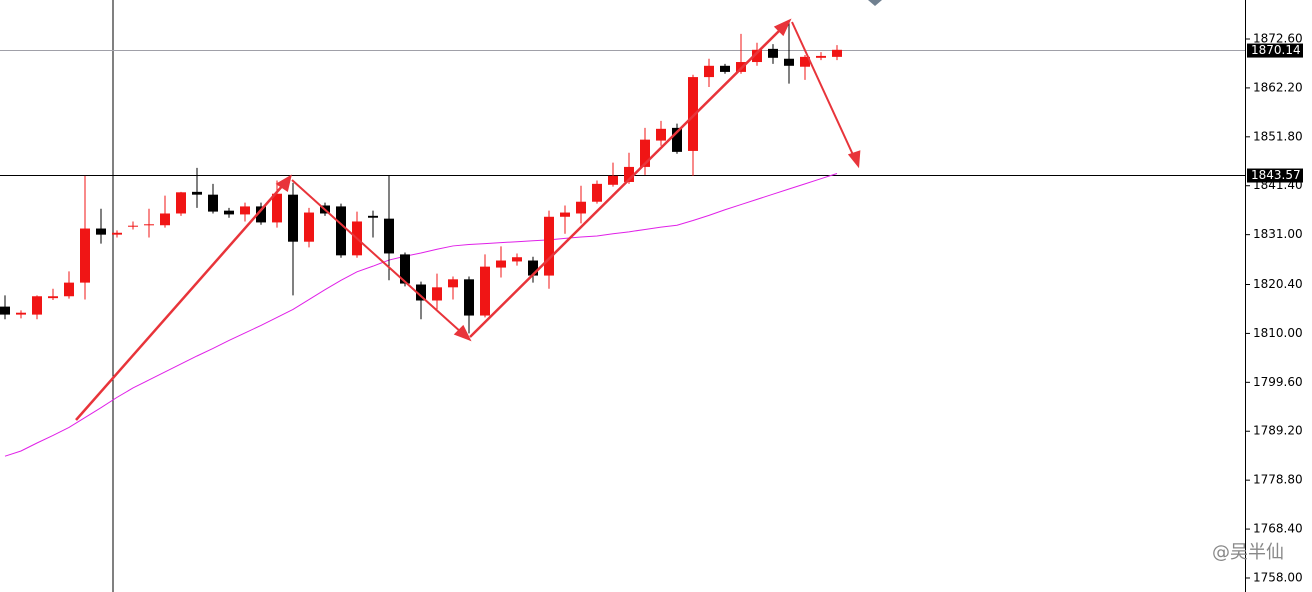 Image resolution: width=1312 pixels, height=592 pixels. I want to click on y-tick-label: 1768.40, so click(1278, 529).